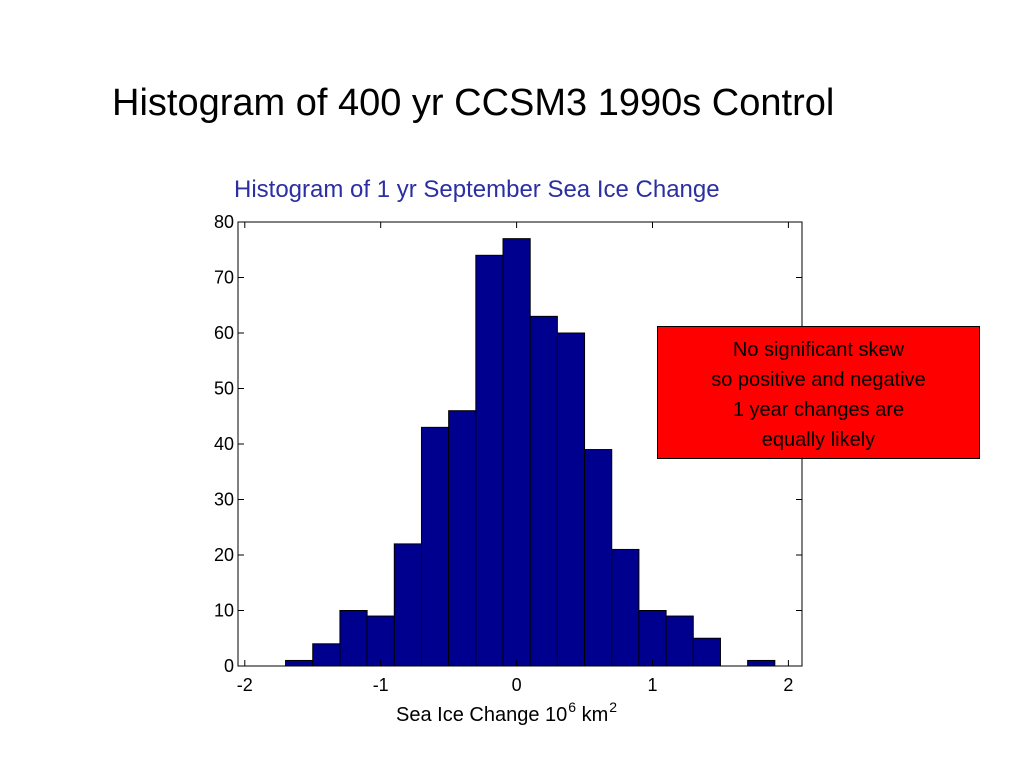 The image size is (1024, 768). What do you see at coordinates (652, 685) in the screenshot?
I see `x-tick-label: 1` at bounding box center [652, 685].